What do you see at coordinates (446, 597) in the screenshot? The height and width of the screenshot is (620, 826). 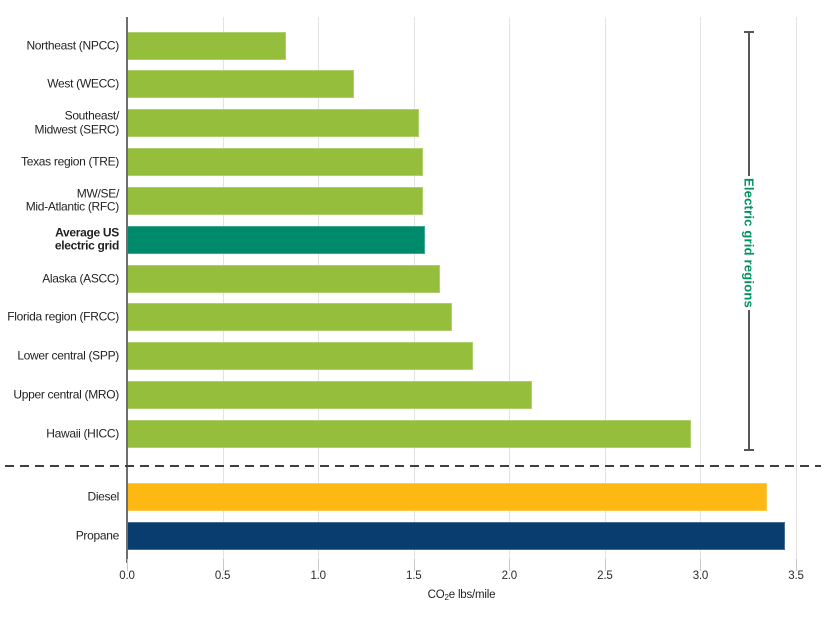 I see `x-axis-title-subscript: 2` at bounding box center [446, 597].